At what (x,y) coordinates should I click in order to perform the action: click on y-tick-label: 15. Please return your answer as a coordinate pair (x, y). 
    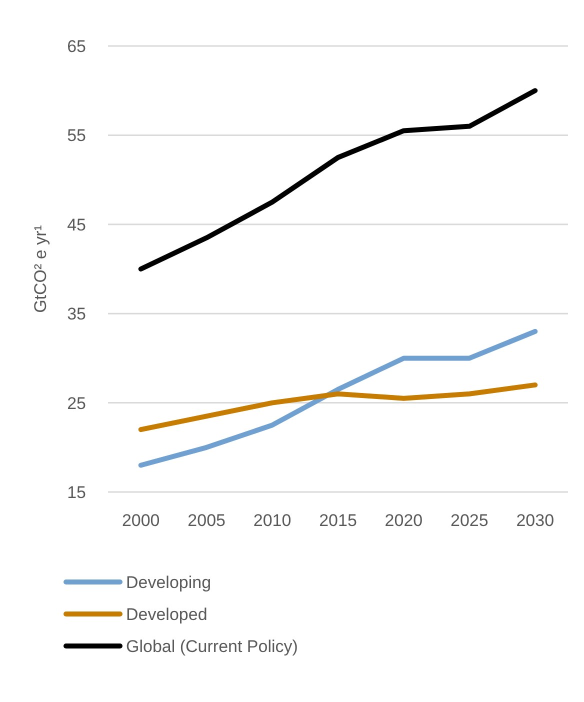
    Looking at the image, I should click on (76, 492).